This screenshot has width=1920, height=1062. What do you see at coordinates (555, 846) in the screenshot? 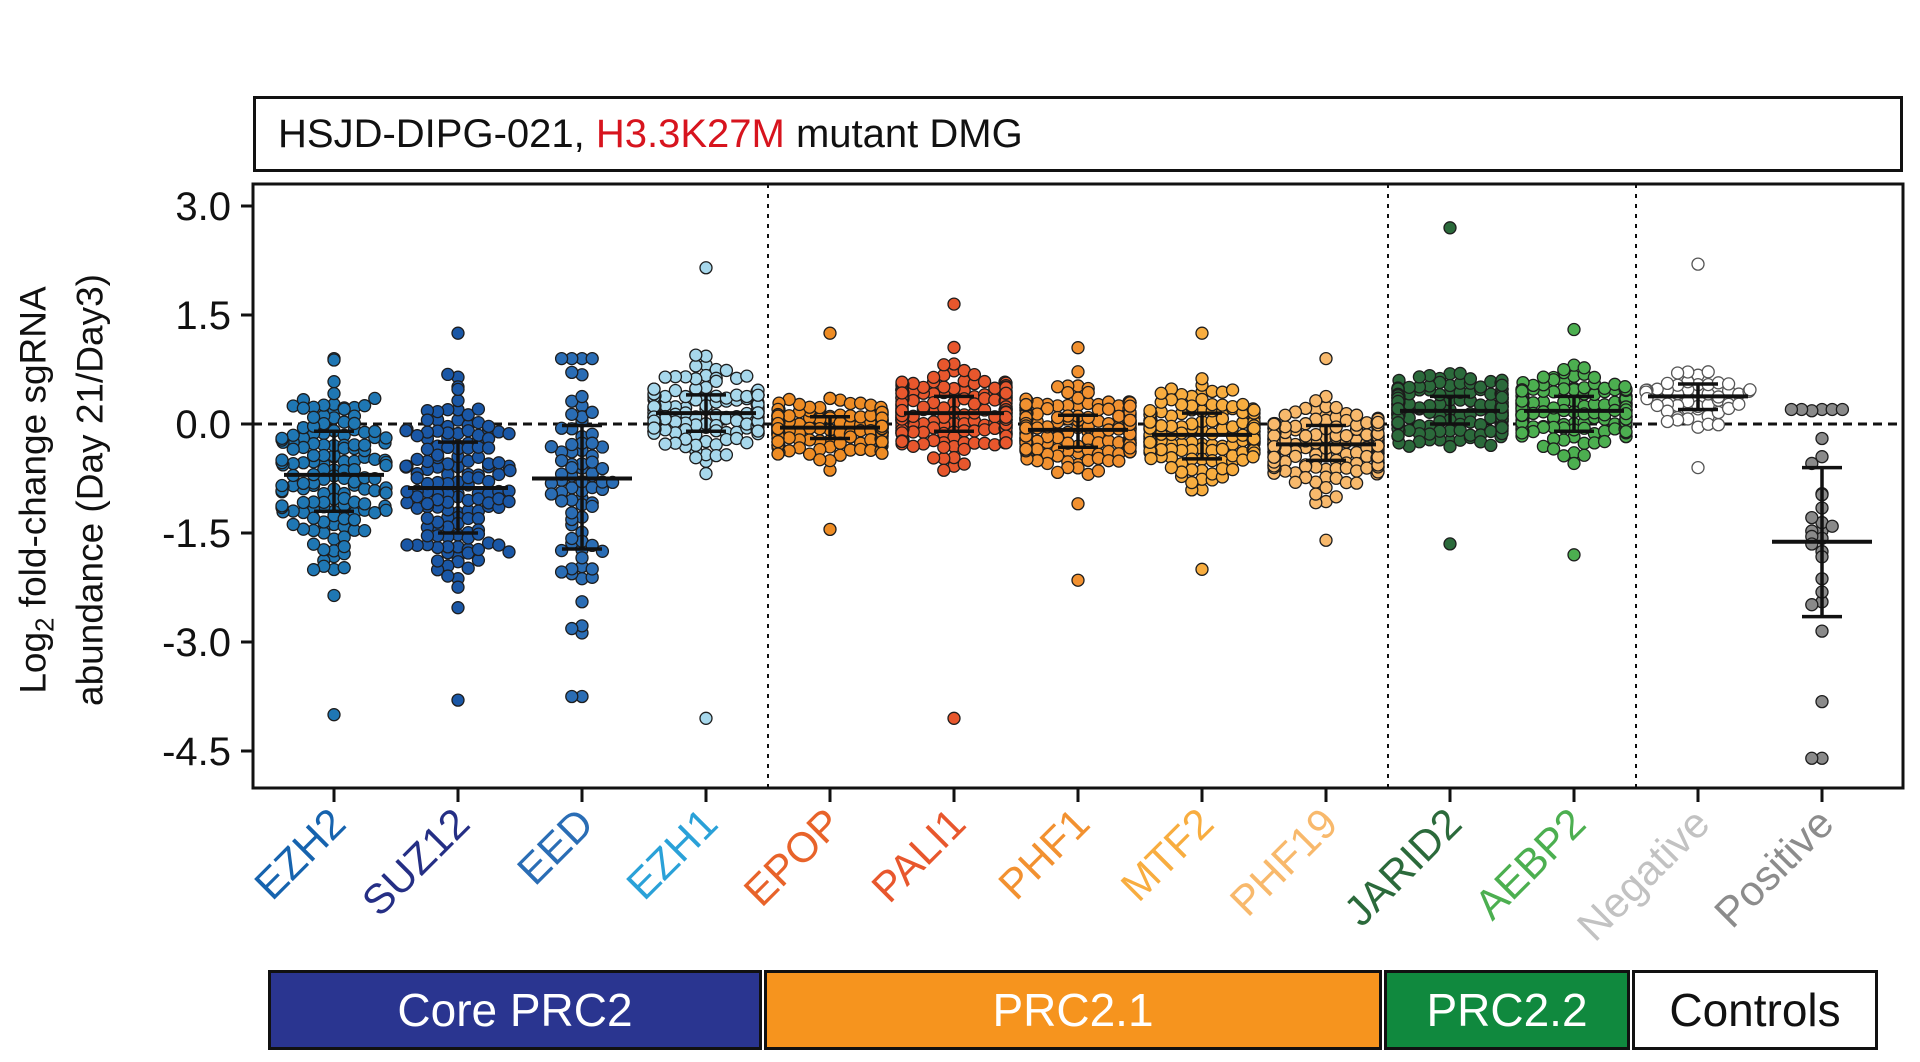
I see `x-tick-label-eed: EED` at bounding box center [555, 846].